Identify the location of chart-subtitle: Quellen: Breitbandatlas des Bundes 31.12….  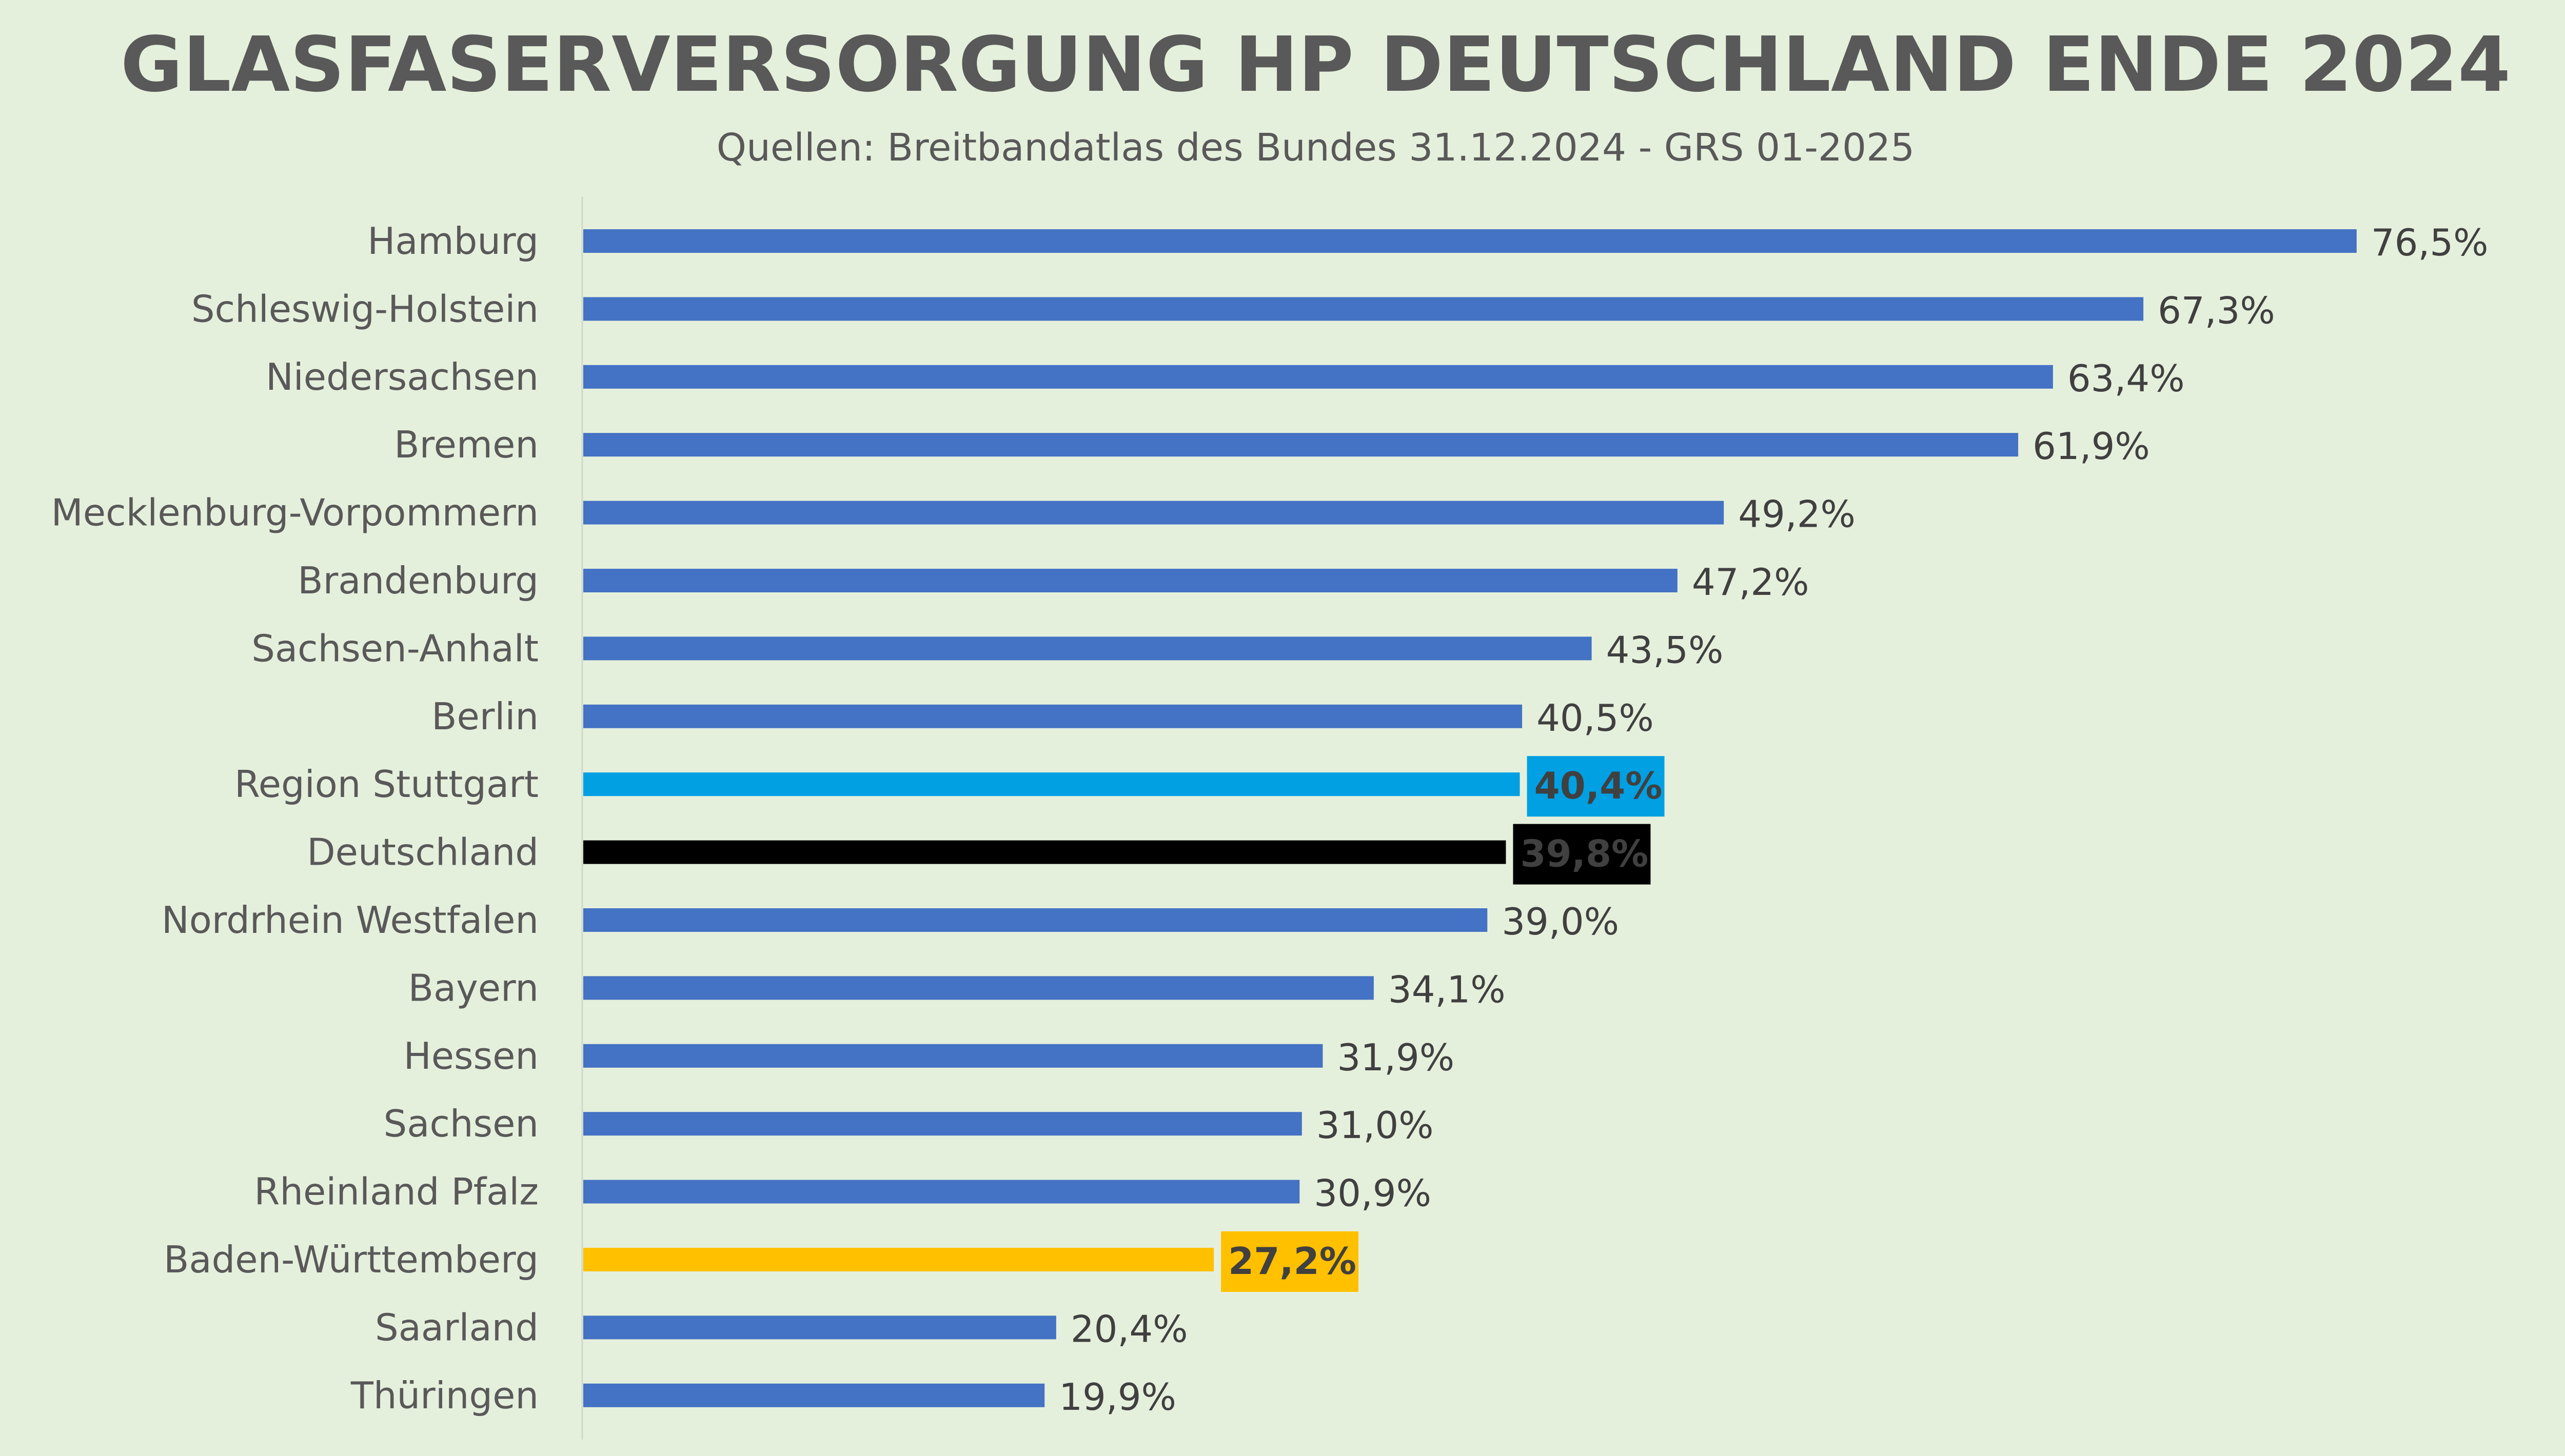
(1315, 148).